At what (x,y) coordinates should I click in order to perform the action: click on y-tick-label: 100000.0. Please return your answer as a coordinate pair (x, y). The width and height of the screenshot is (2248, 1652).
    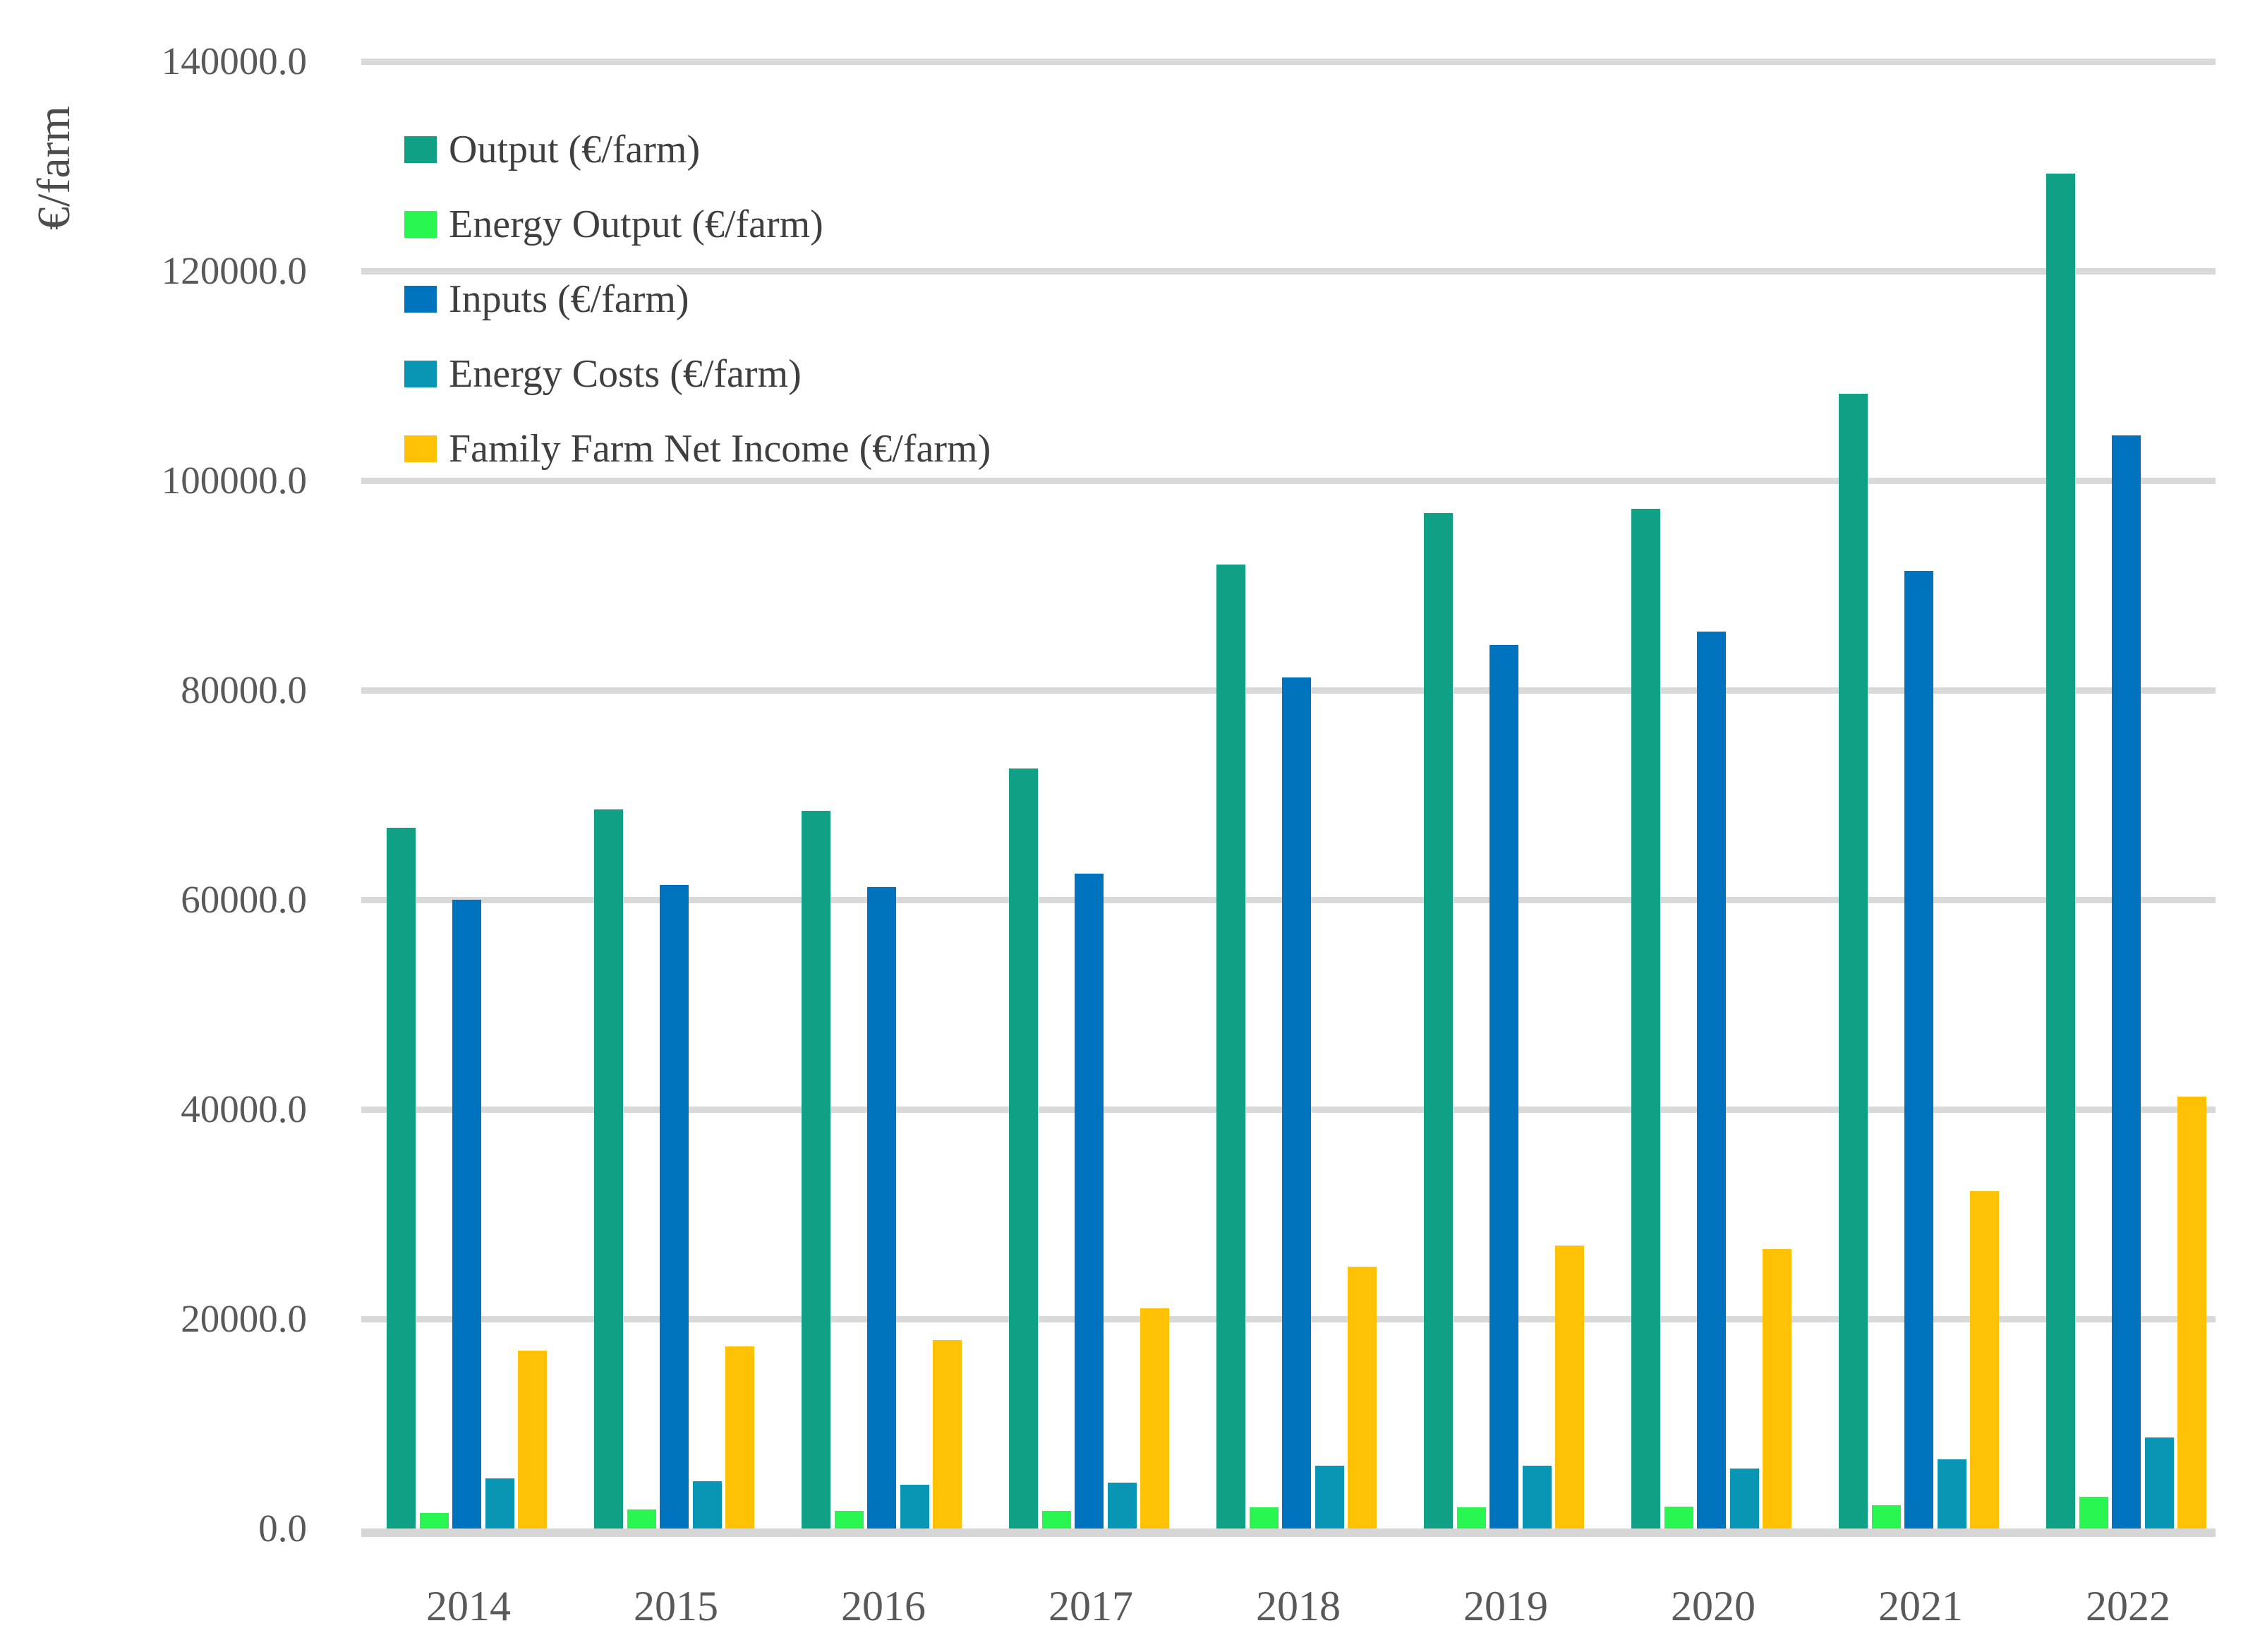
    Looking at the image, I should click on (234, 480).